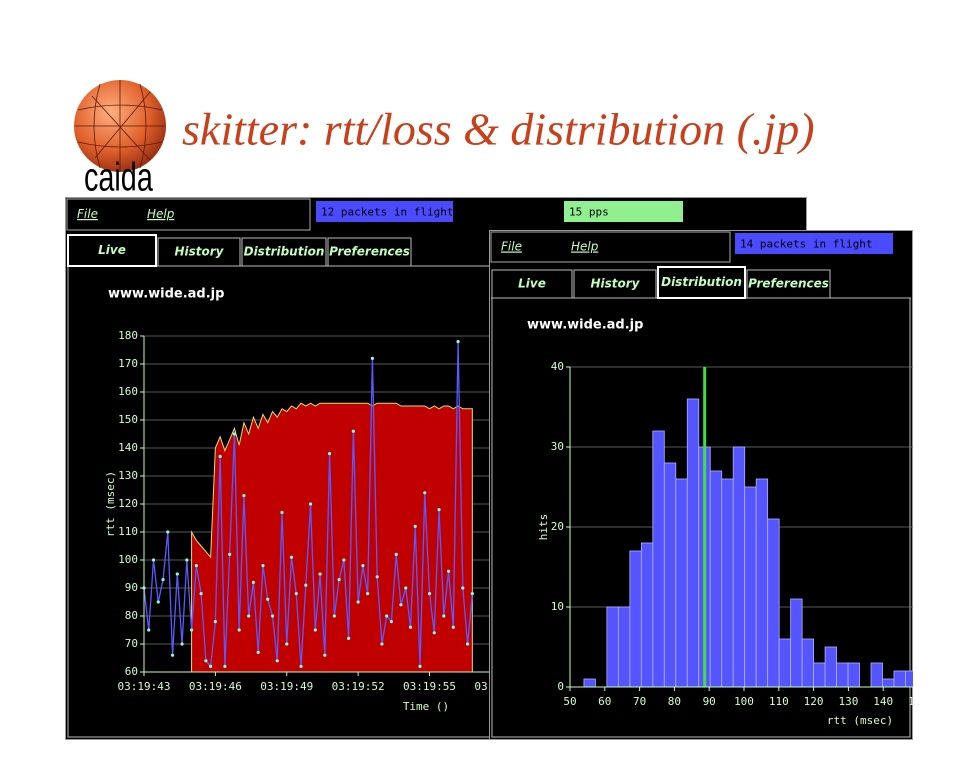  Describe the element at coordinates (426, 706) in the screenshot. I see `x-axis-label: Time ()` at that location.